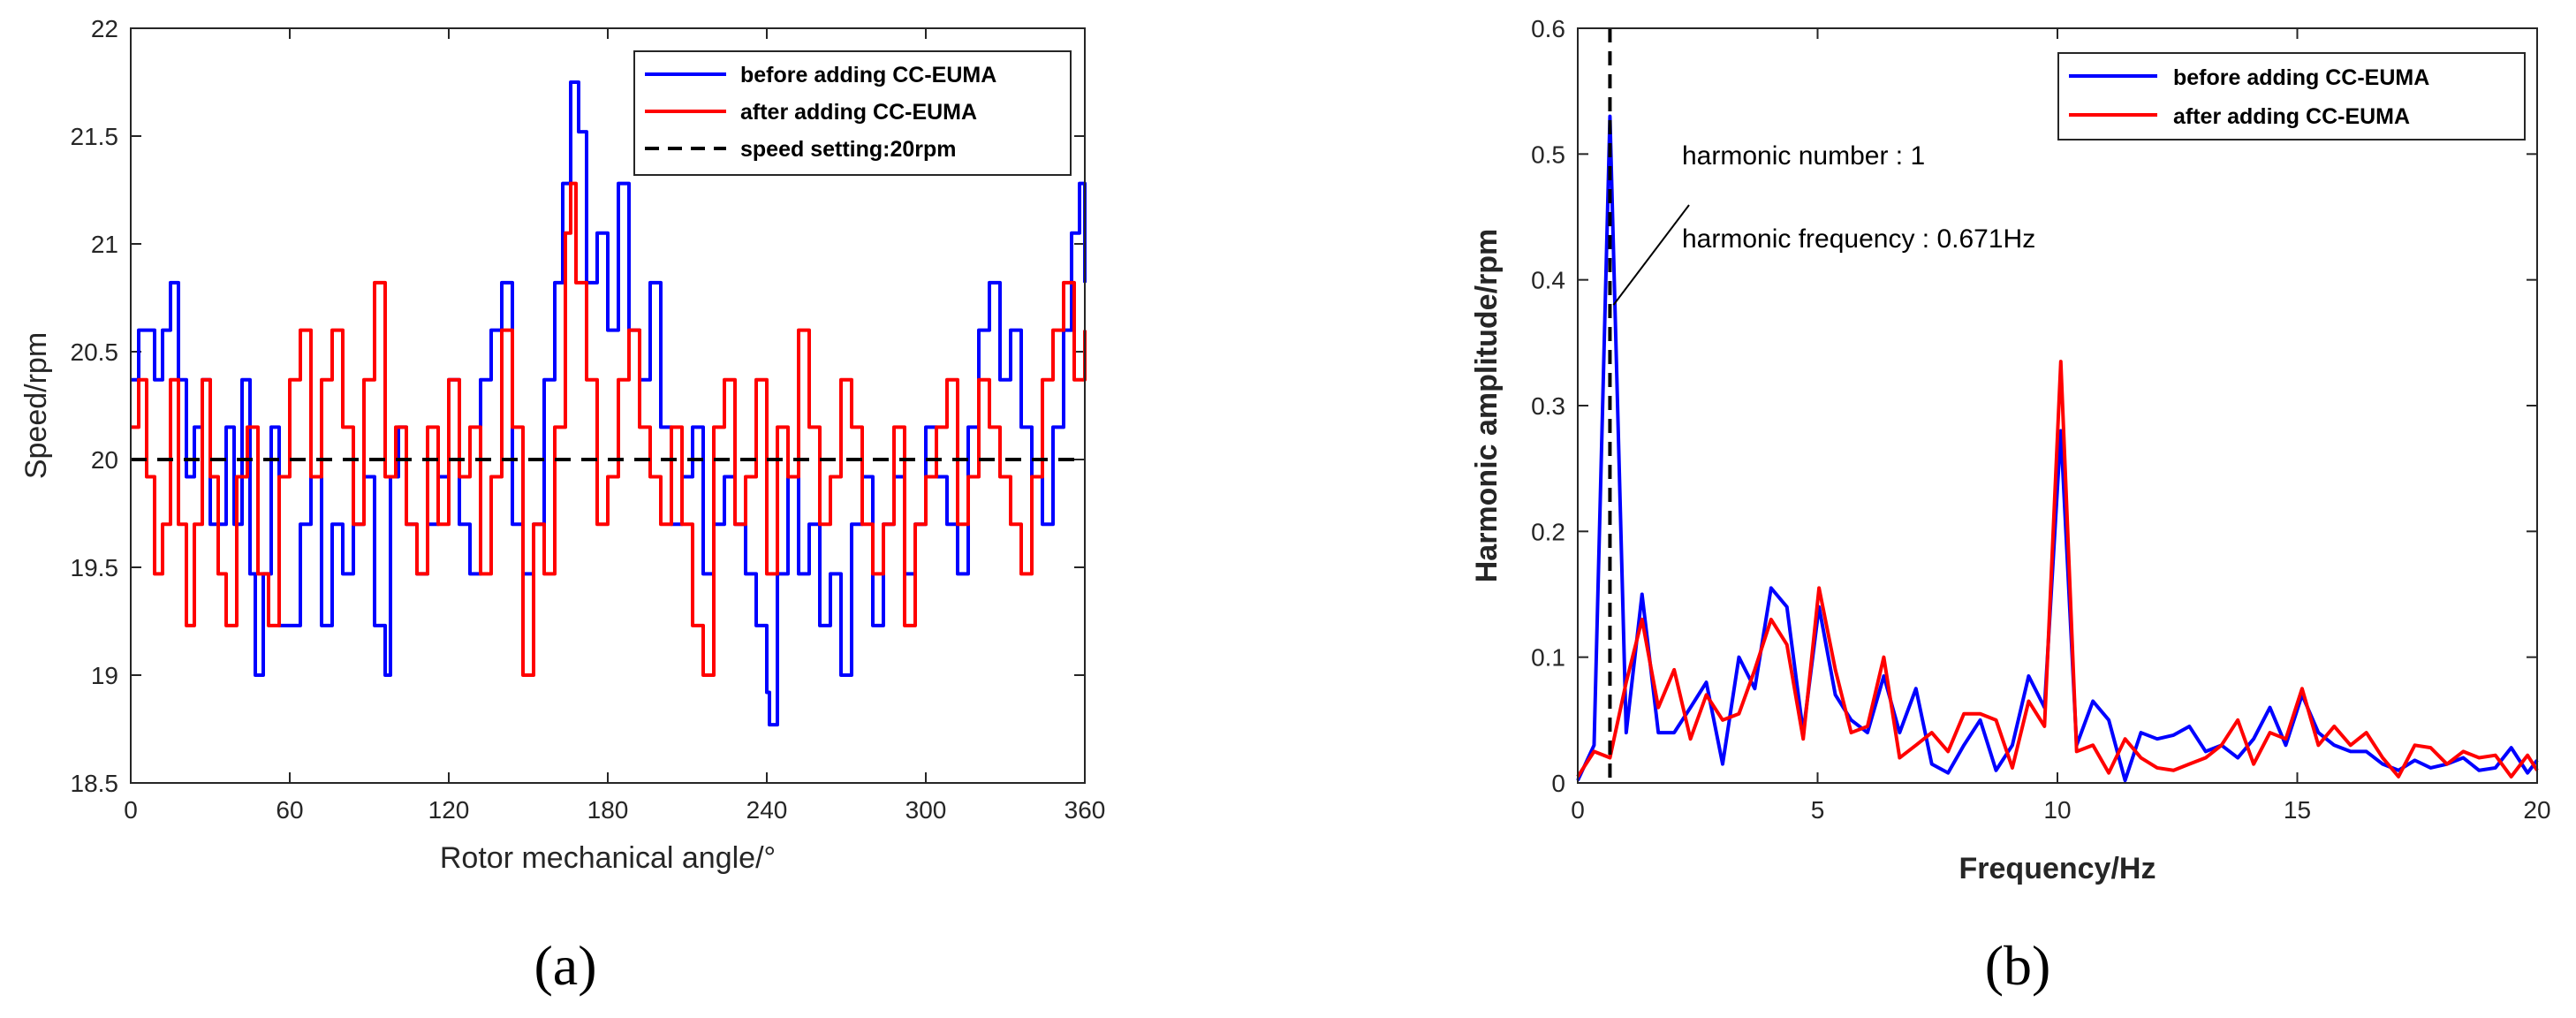 This screenshot has height=1018, width=2576. What do you see at coordinates (1651, 255) in the screenshot?
I see `chart-b-annotation-leader` at bounding box center [1651, 255].